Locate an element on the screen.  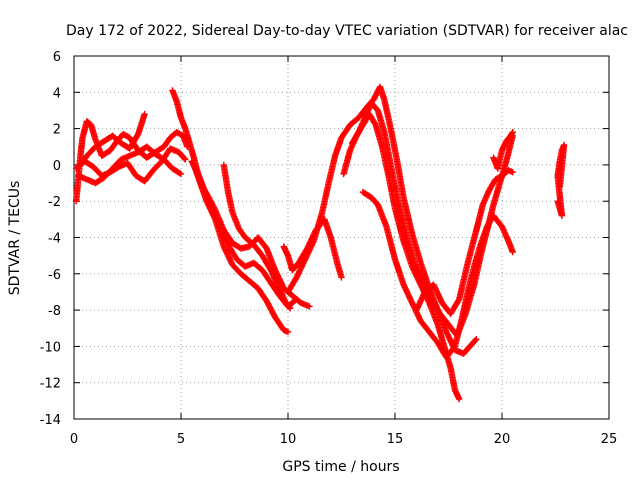
x-tick-label: 0 is located at coordinates (74, 439).